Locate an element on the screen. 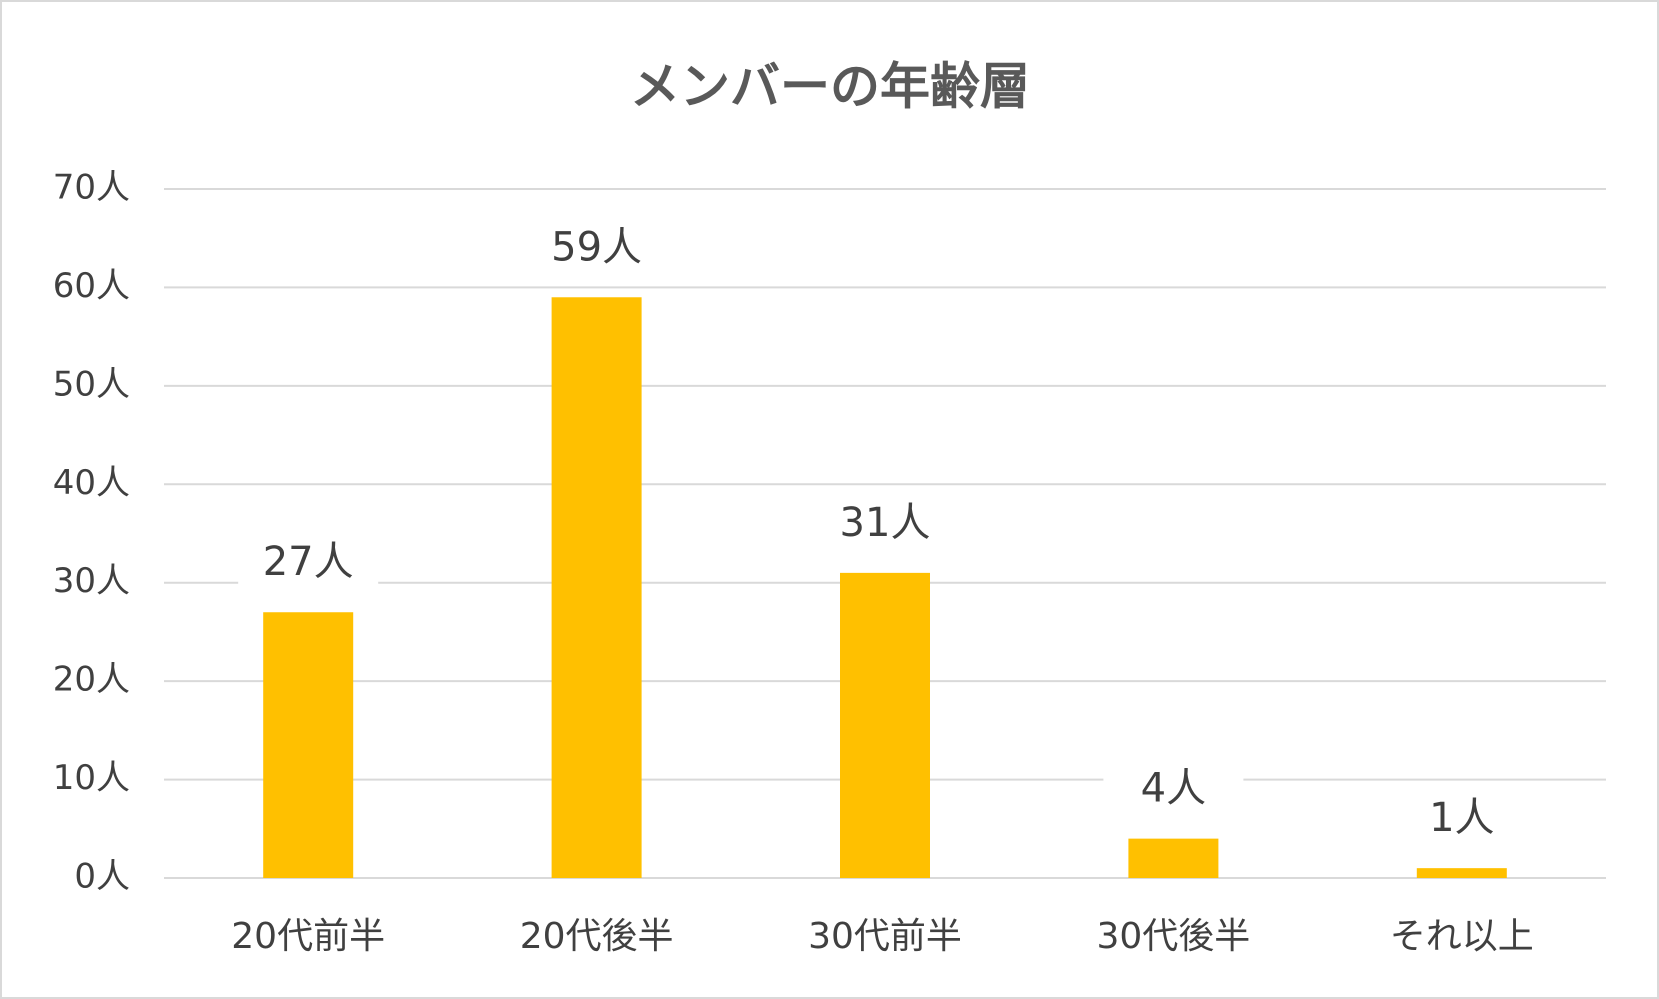  x-tick-label: それ以上 is located at coordinates (1462, 936).